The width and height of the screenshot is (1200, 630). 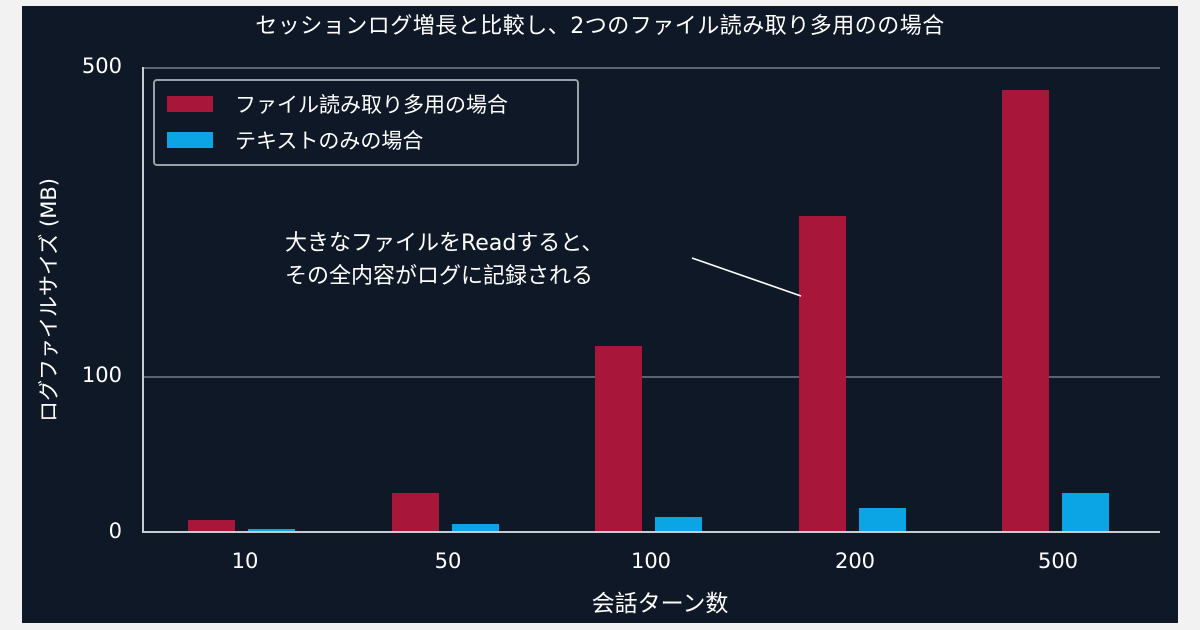 I want to click on legend-label: ファイル読み取り多用の場合, so click(x=371, y=105).